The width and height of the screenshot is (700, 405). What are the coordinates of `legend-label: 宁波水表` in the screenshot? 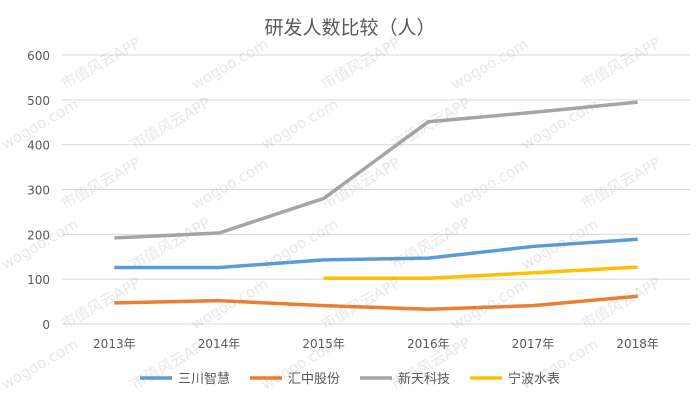 It's located at (534, 379).